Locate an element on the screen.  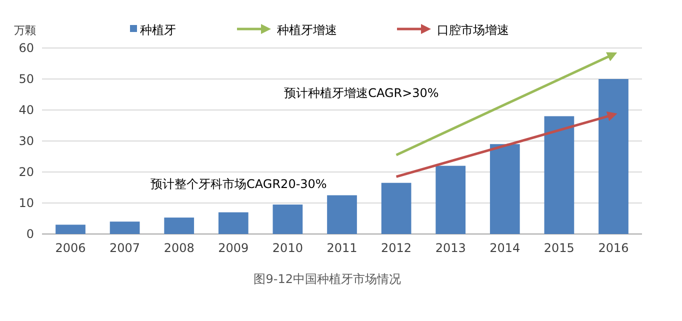
x-tick-label: 2011 is located at coordinates (342, 248).